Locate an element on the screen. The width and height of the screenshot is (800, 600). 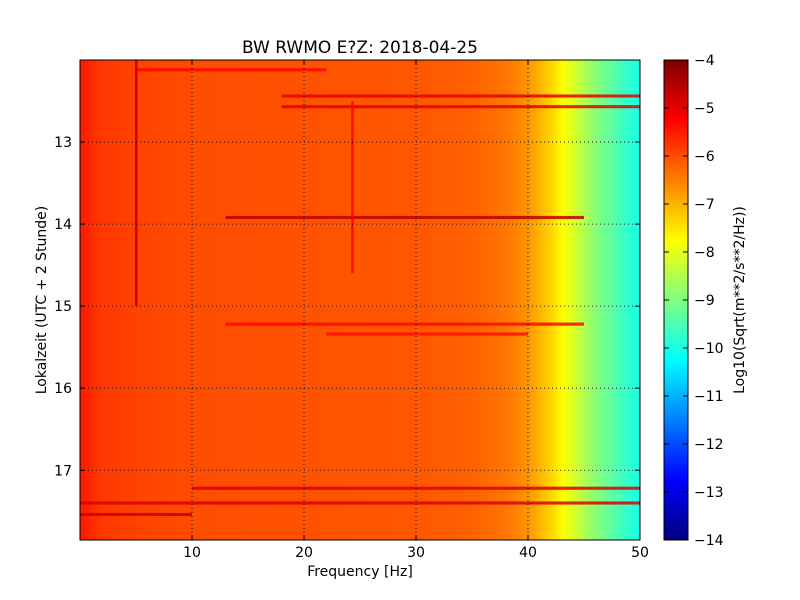
x-tick-label: 20 is located at coordinates (304, 553).